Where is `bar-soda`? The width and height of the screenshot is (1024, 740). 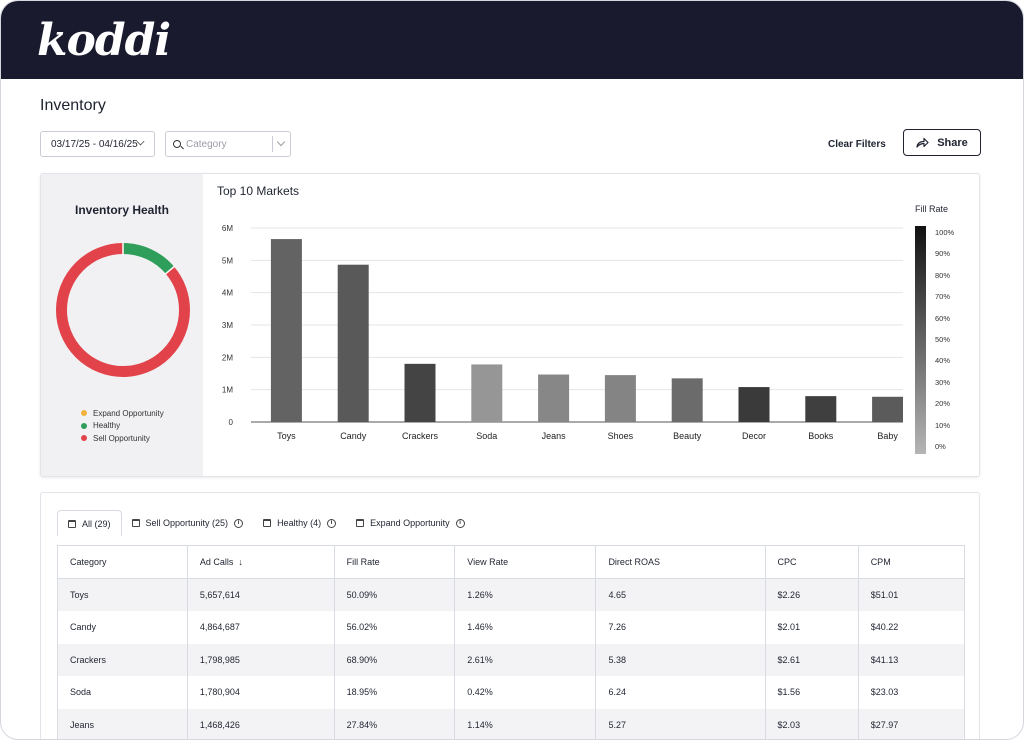 bar-soda is located at coordinates (487, 393).